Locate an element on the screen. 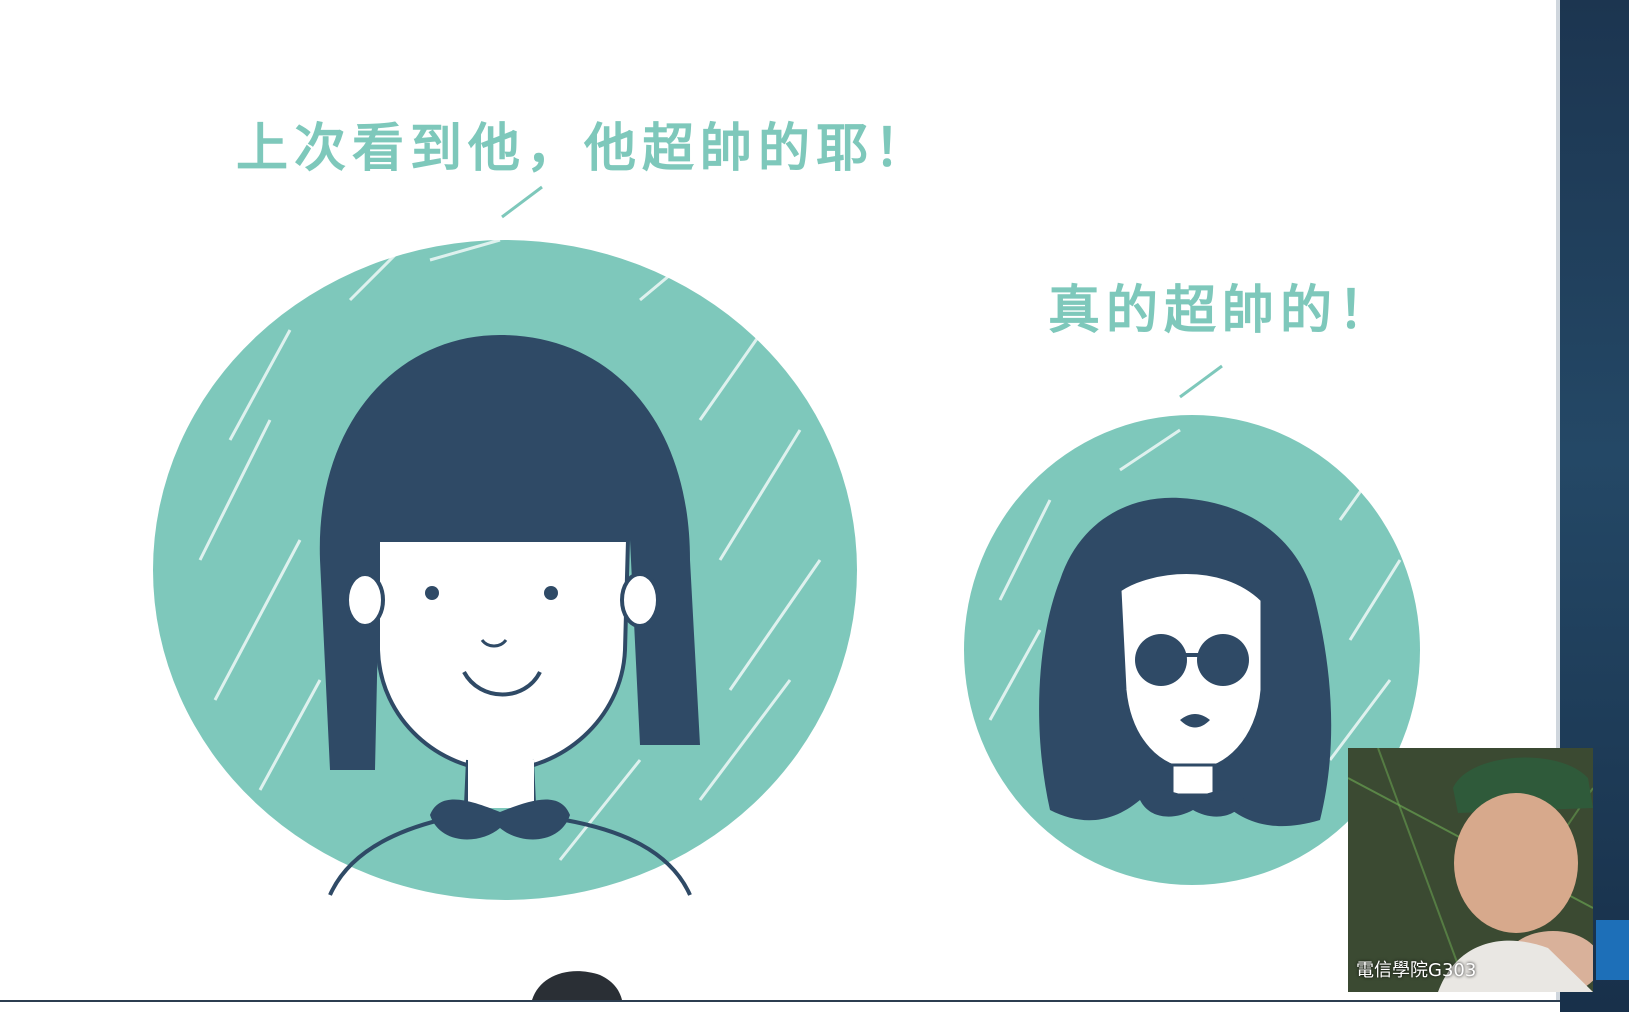 The height and width of the screenshot is (1012, 1629). webcam-video is located at coordinates (1470, 870).